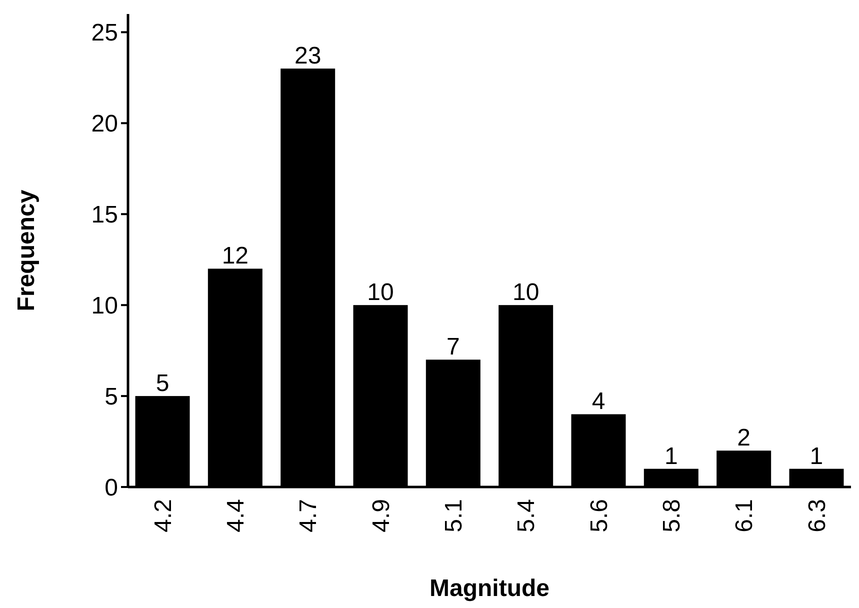 The height and width of the screenshot is (608, 859). What do you see at coordinates (104, 215) in the screenshot?
I see `y-tick-label: 15` at bounding box center [104, 215].